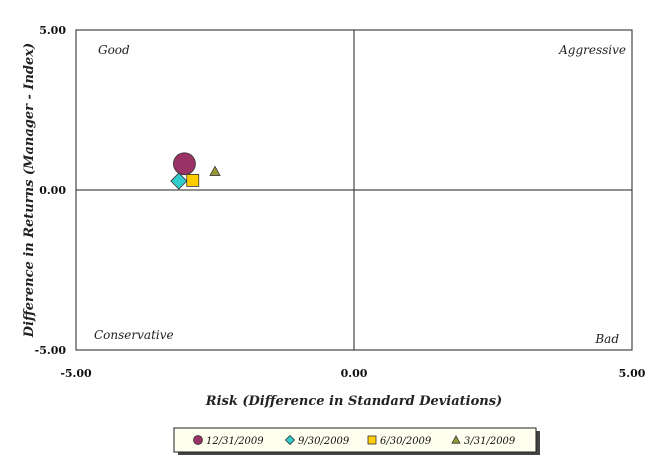  I want to click on y-tick-label: -5.00, so click(51, 350).